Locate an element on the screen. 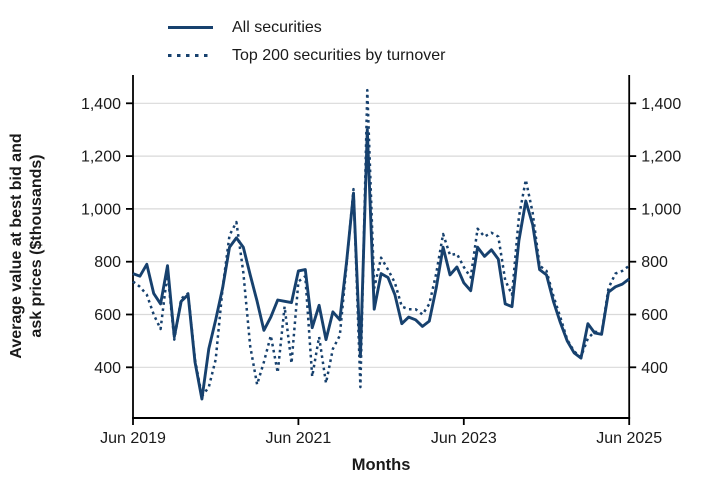 Image resolution: width=708 pixels, height=496 pixels. y-tick-label-left: 800 is located at coordinates (107, 262).